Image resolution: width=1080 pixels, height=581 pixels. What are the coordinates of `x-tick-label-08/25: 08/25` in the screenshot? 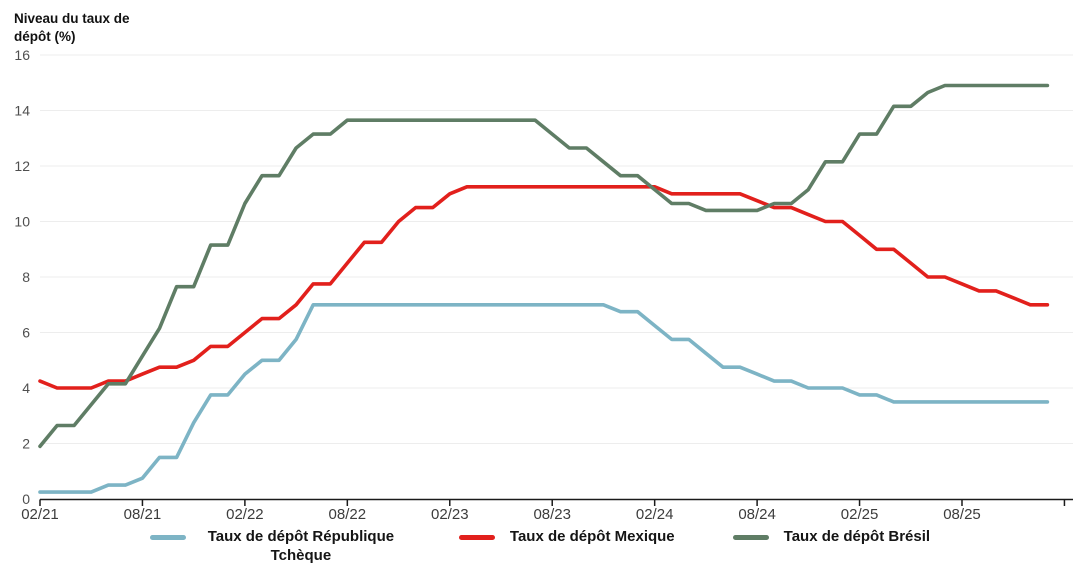 It's located at (962, 514).